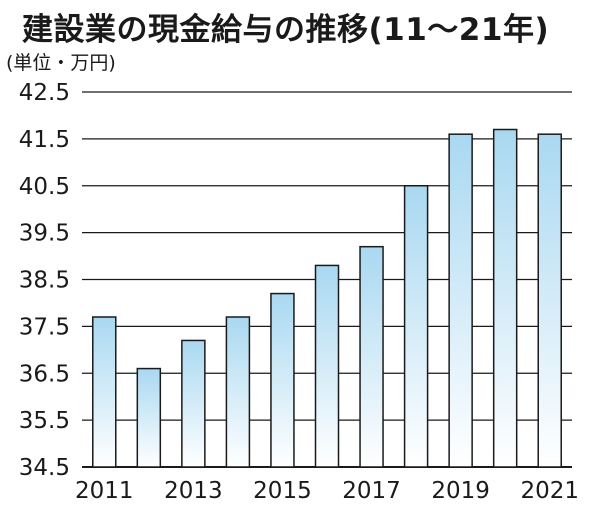 This screenshot has width=600, height=508. Describe the element at coordinates (44, 374) in the screenshot. I see `y-tick-label: 36.5` at that location.